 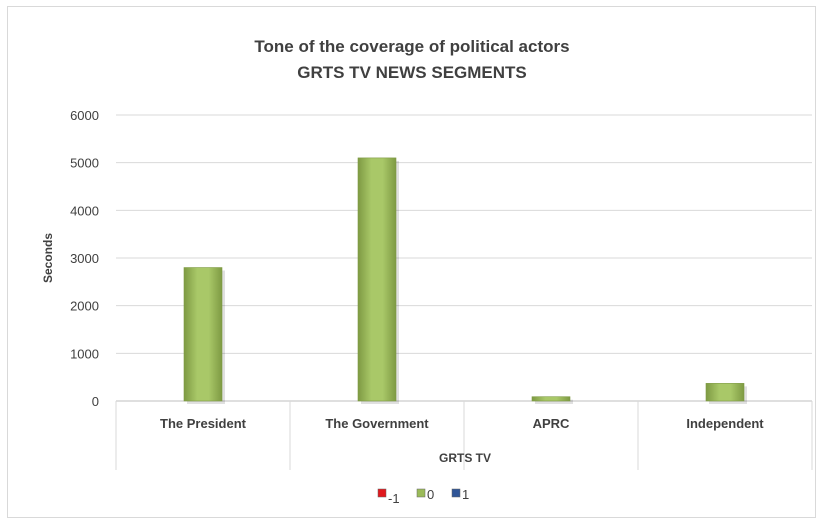 What do you see at coordinates (203, 423) in the screenshot?
I see `x-category-label: The President` at bounding box center [203, 423].